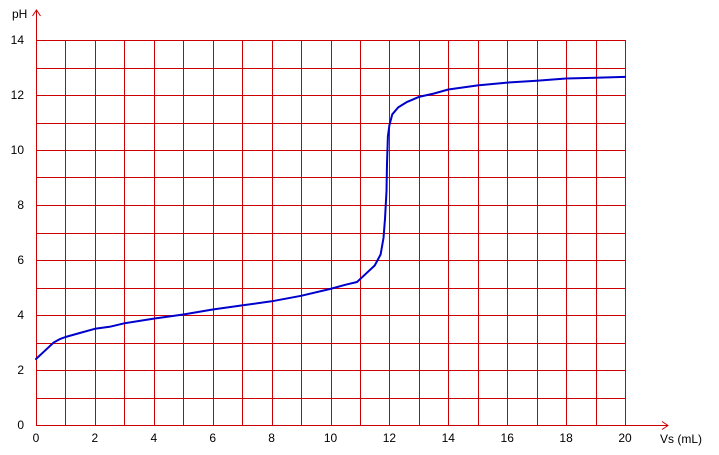 This screenshot has width=719, height=455. Describe the element at coordinates (681, 439) in the screenshot. I see `x-axis-label: Vs (mL)` at that location.